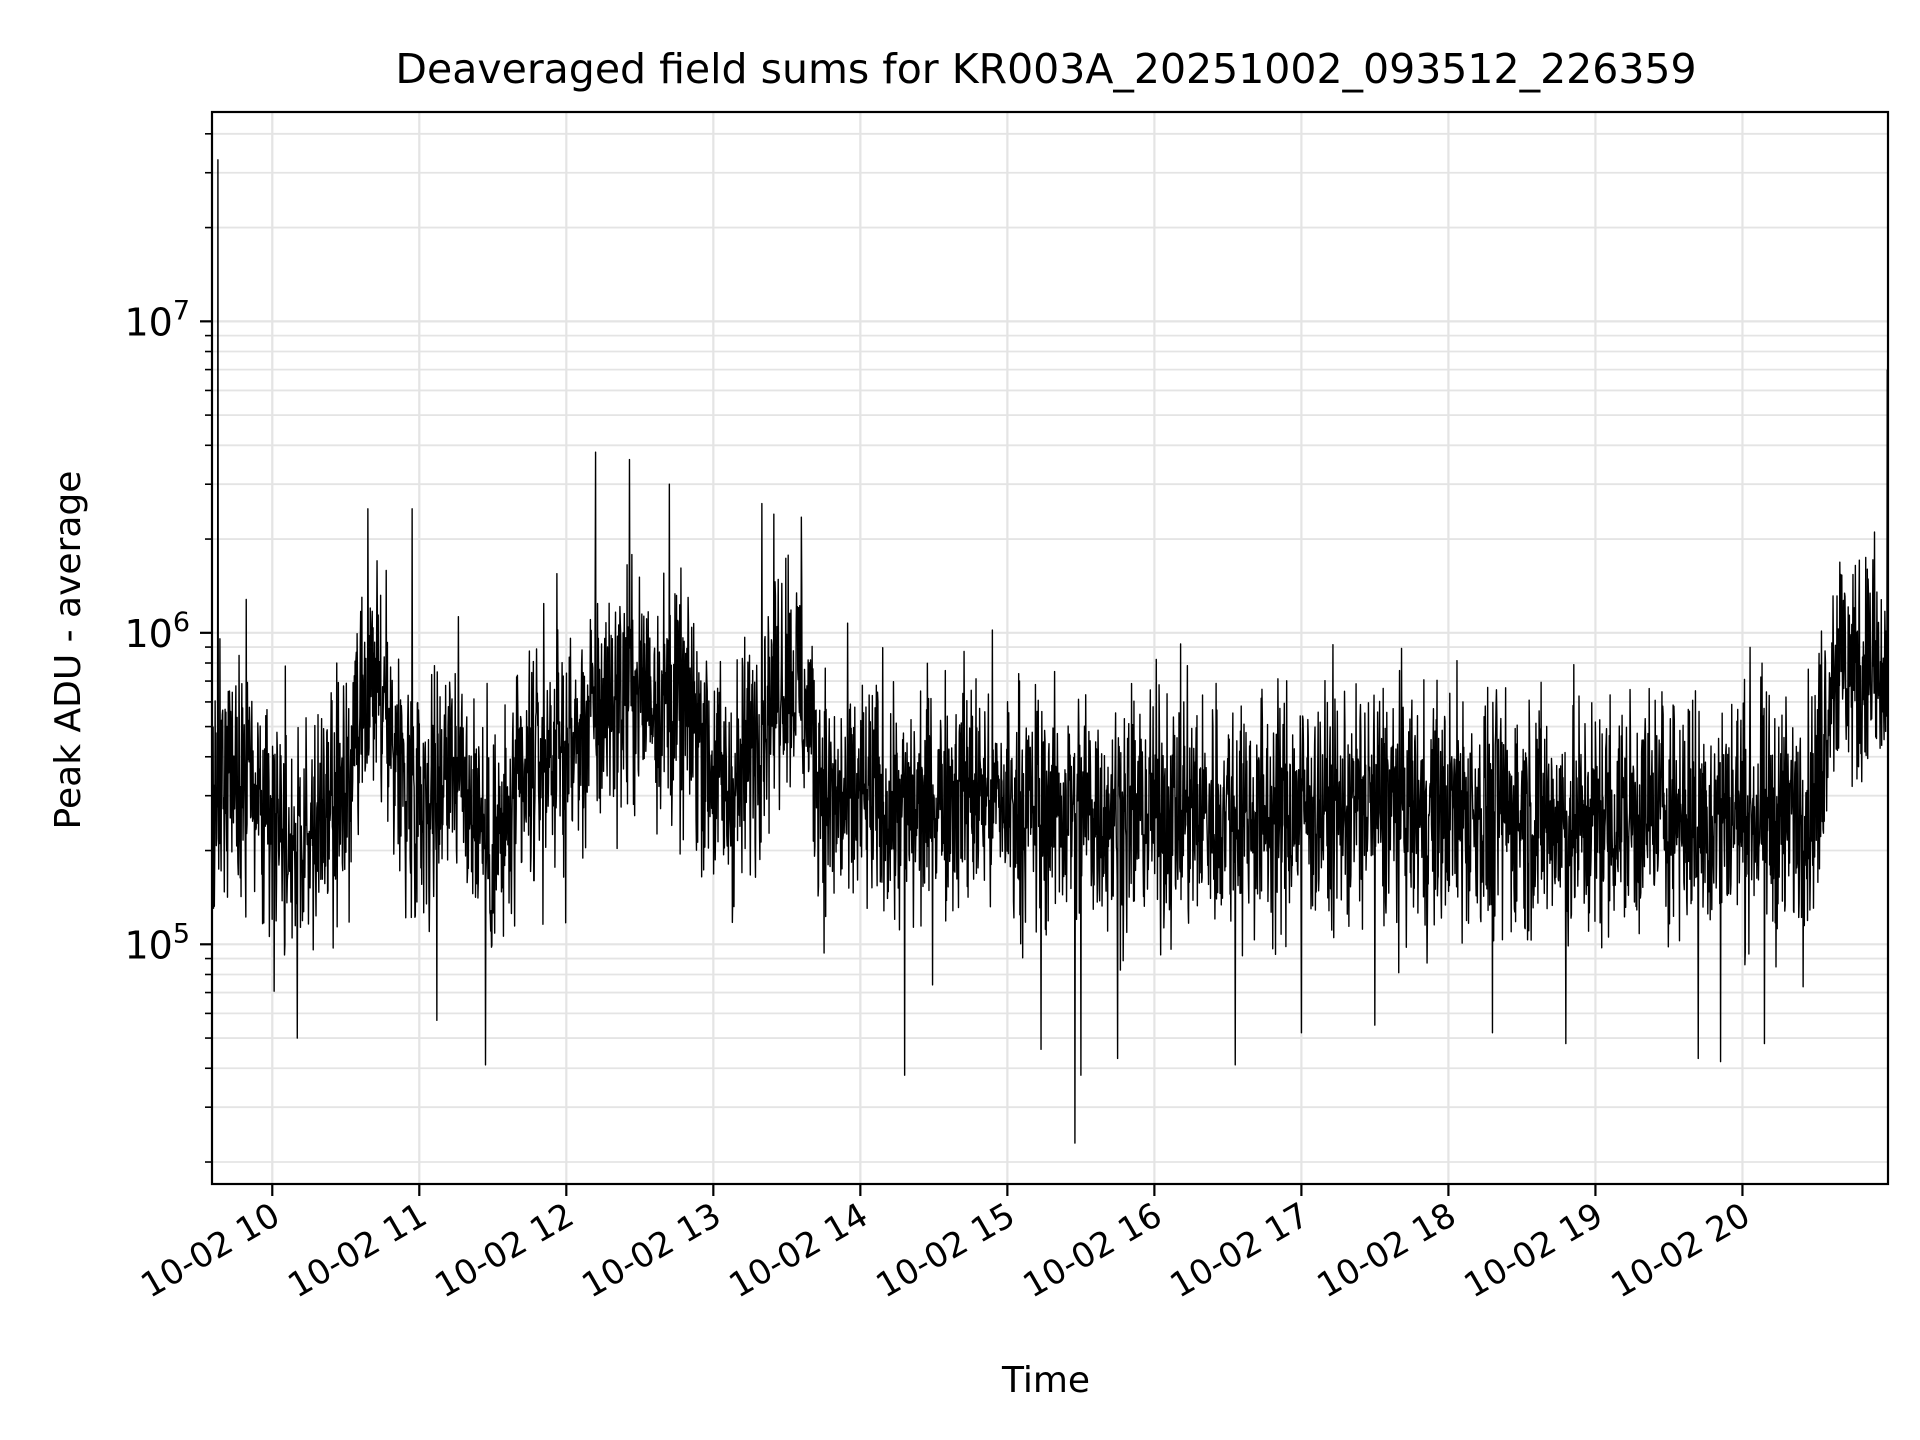 The width and height of the screenshot is (1920, 1440). Describe the element at coordinates (157, 631) in the screenshot. I see `y-tick-label: 106` at that location.